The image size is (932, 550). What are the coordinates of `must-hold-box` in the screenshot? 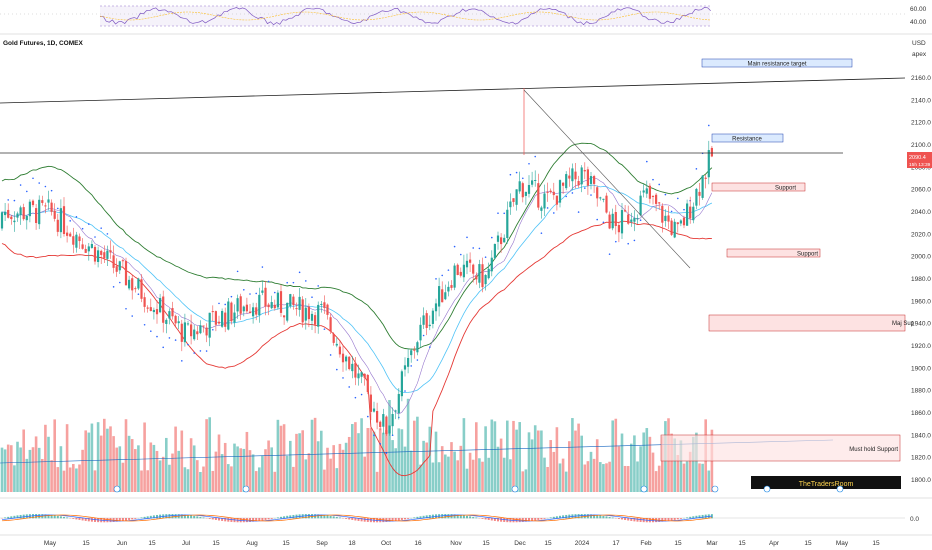 It's located at (780, 448).